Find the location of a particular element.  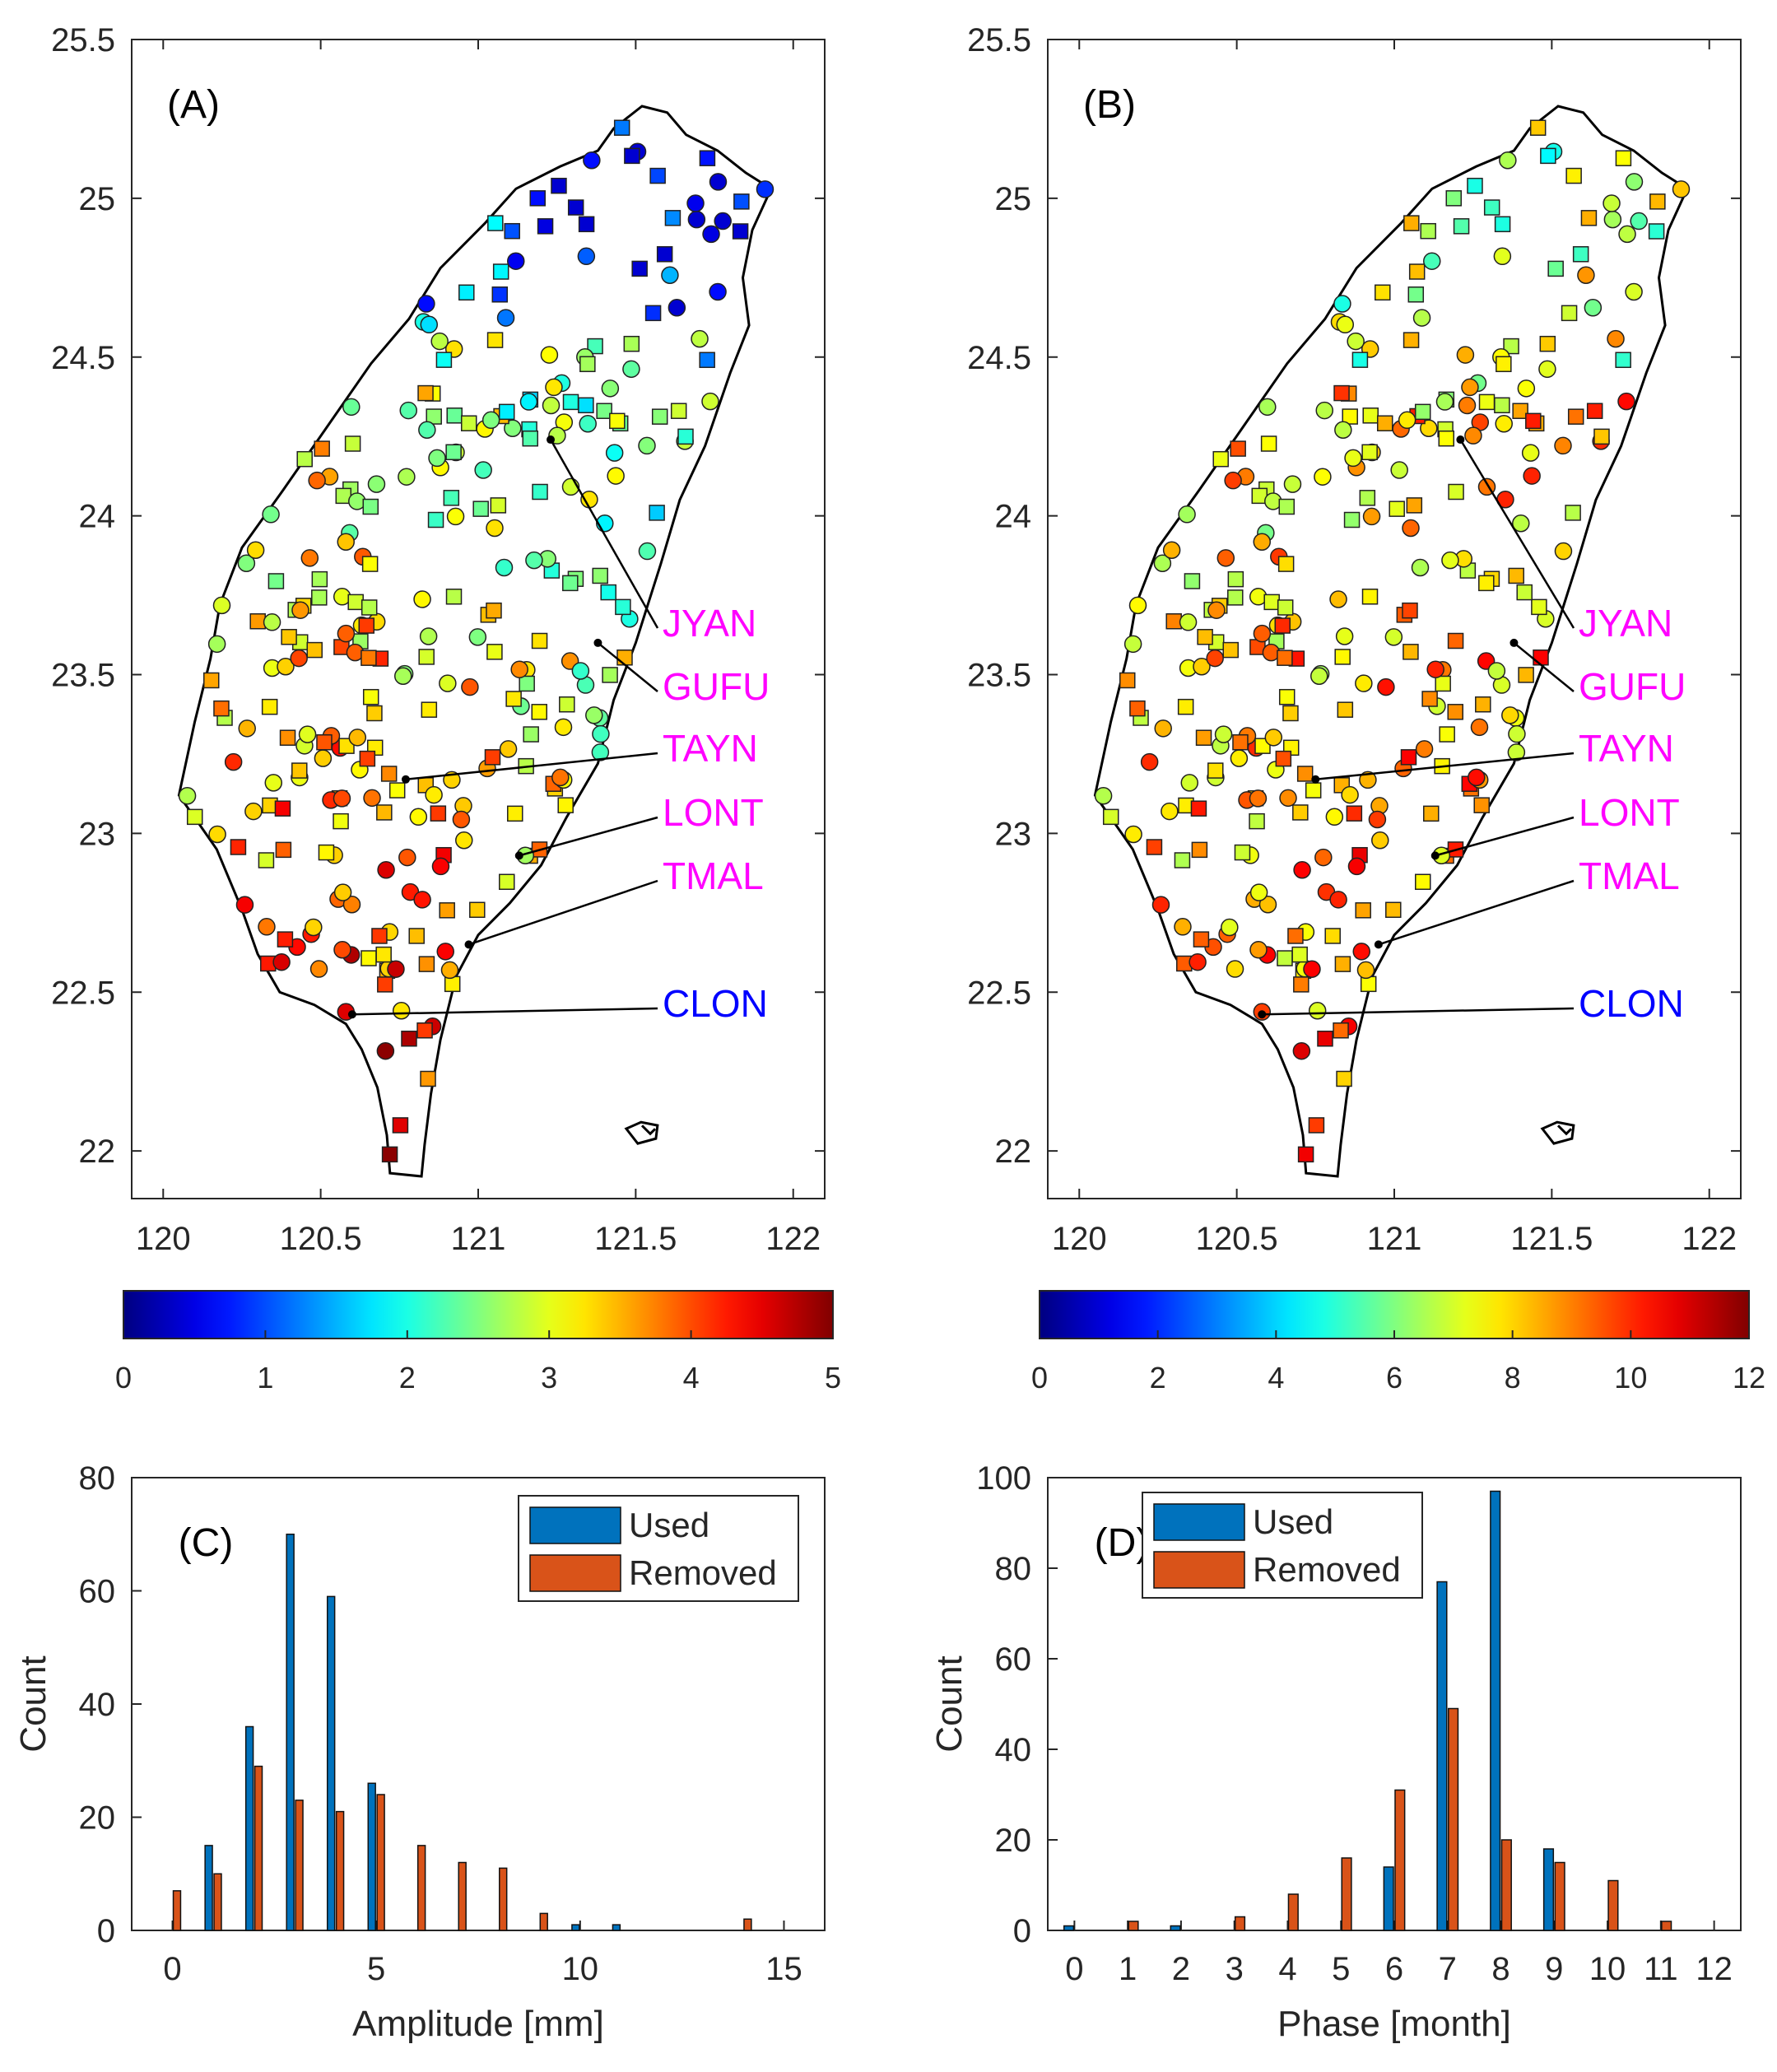

colorbar-tick-label: 8 is located at coordinates (1513, 1378).